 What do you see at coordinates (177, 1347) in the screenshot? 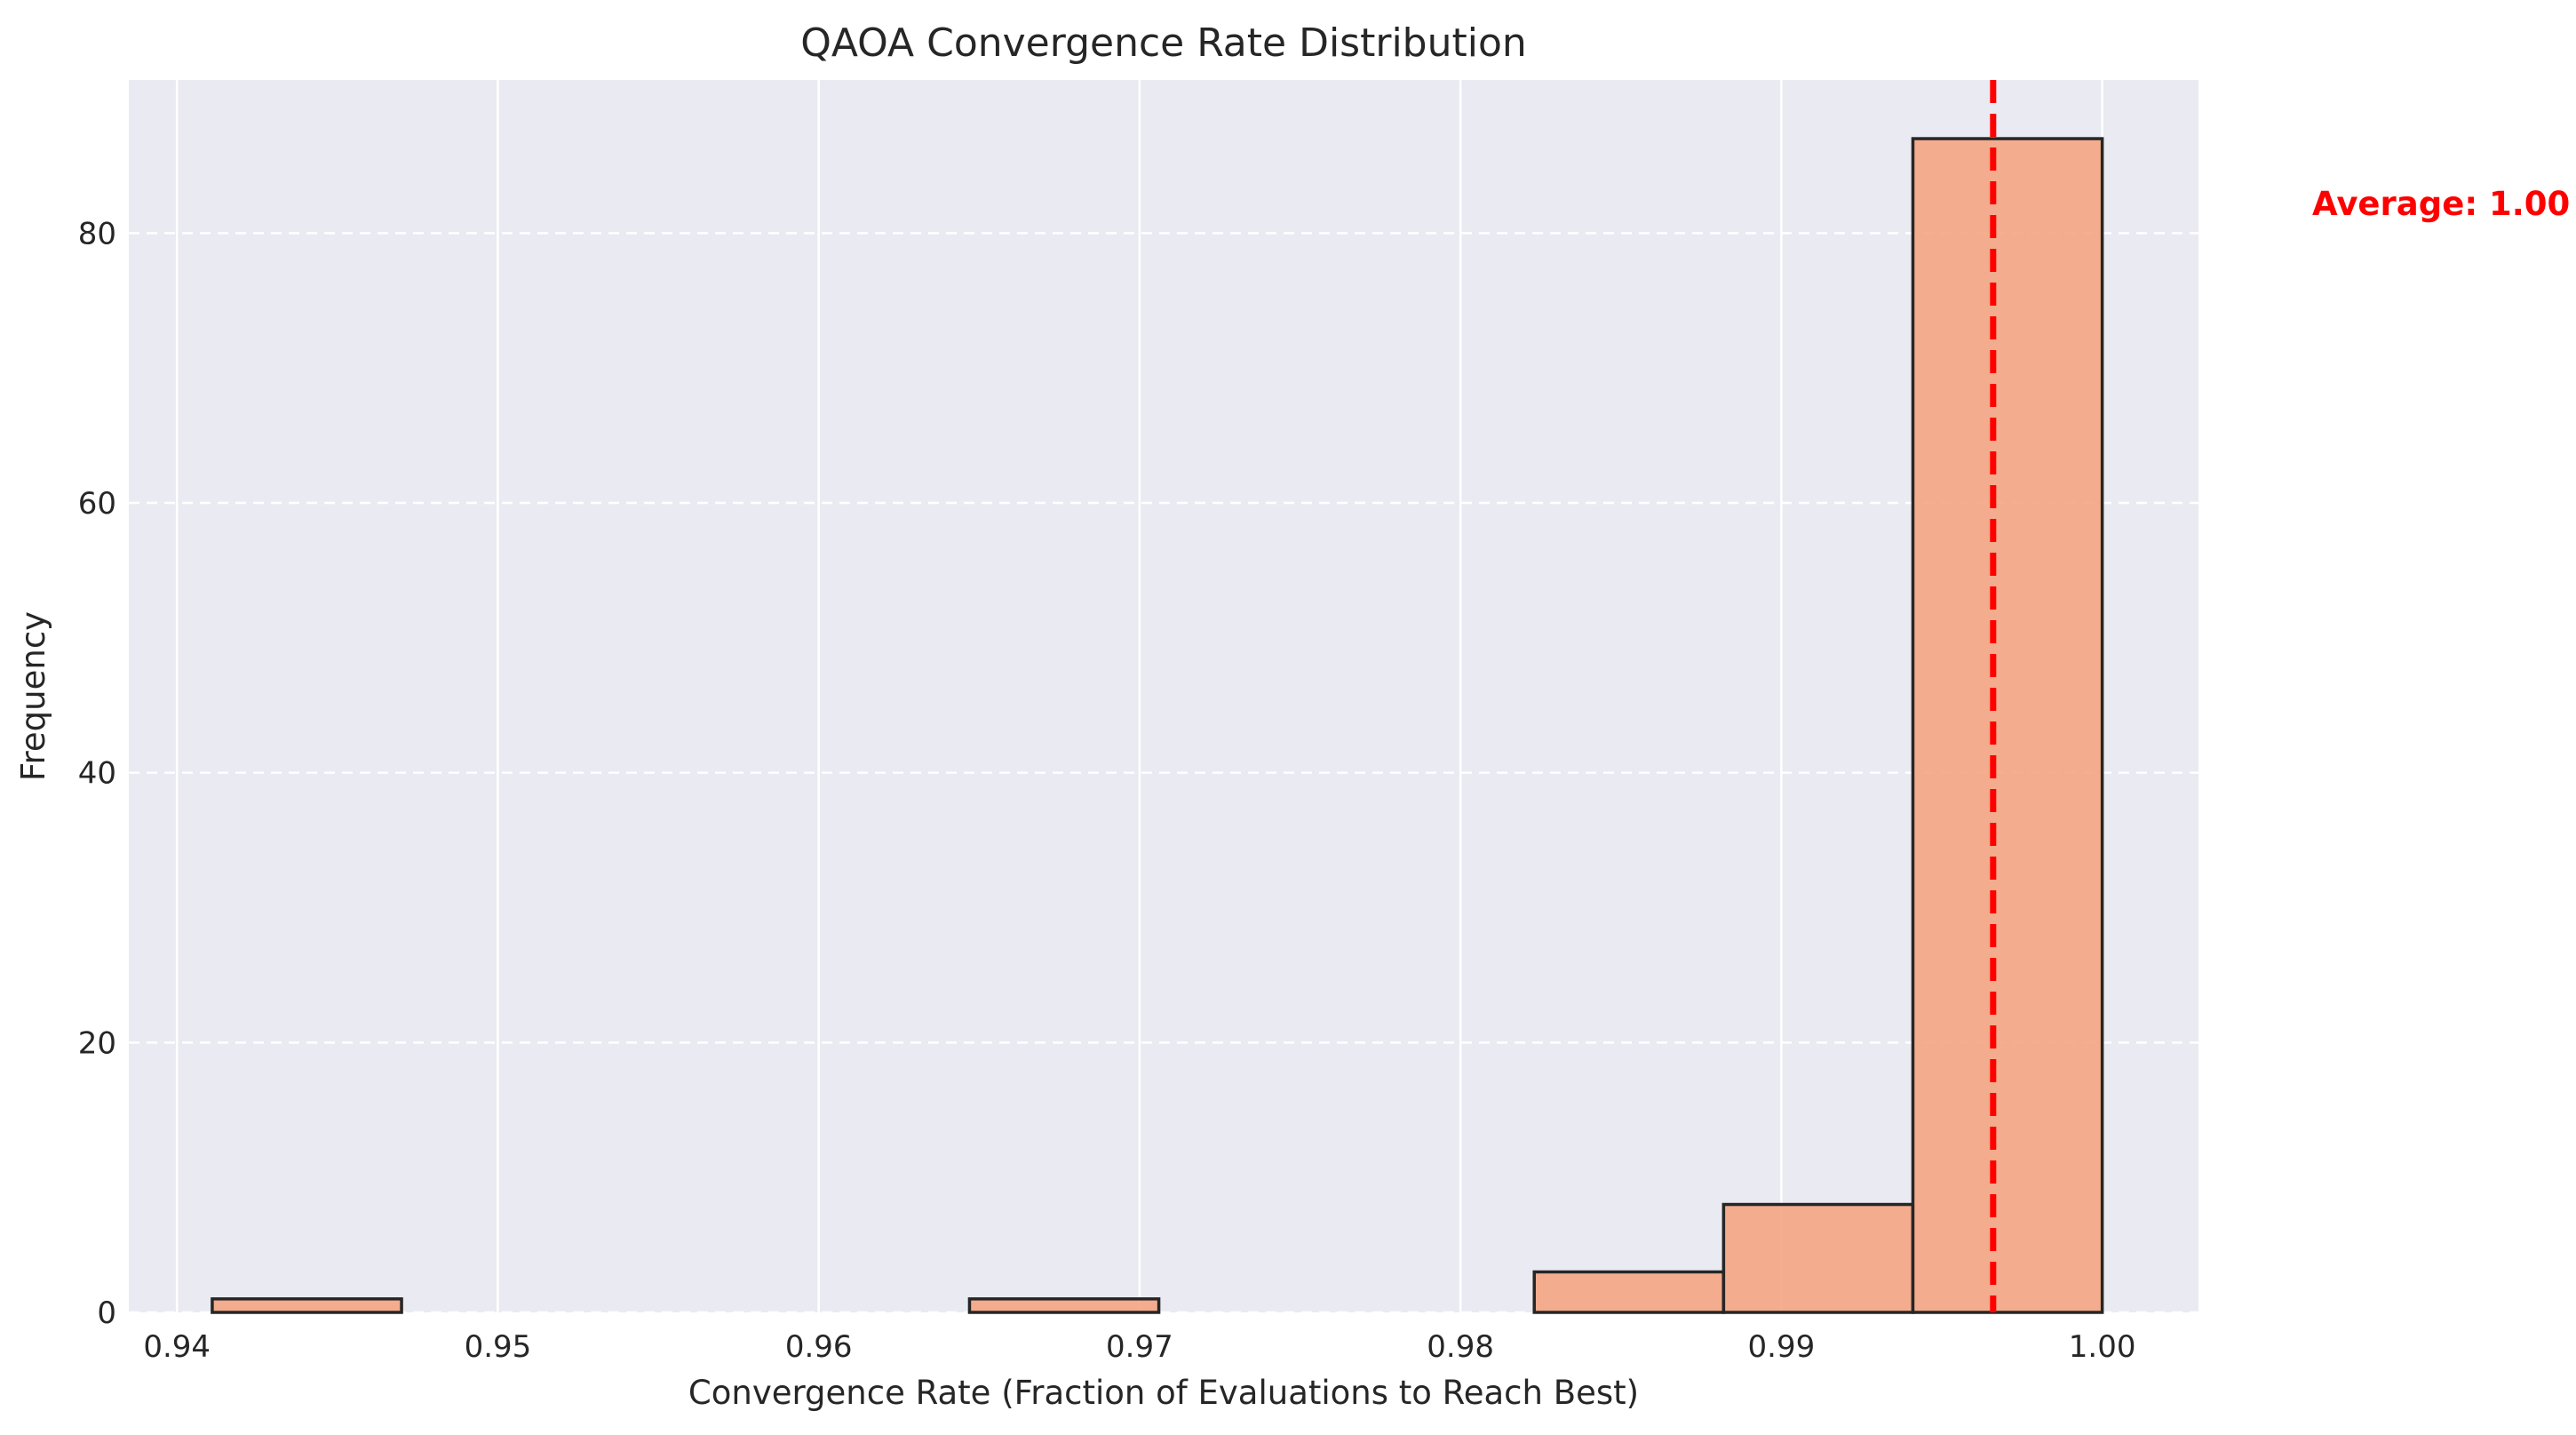
I see `x-tick-label: 0.94` at bounding box center [177, 1347].